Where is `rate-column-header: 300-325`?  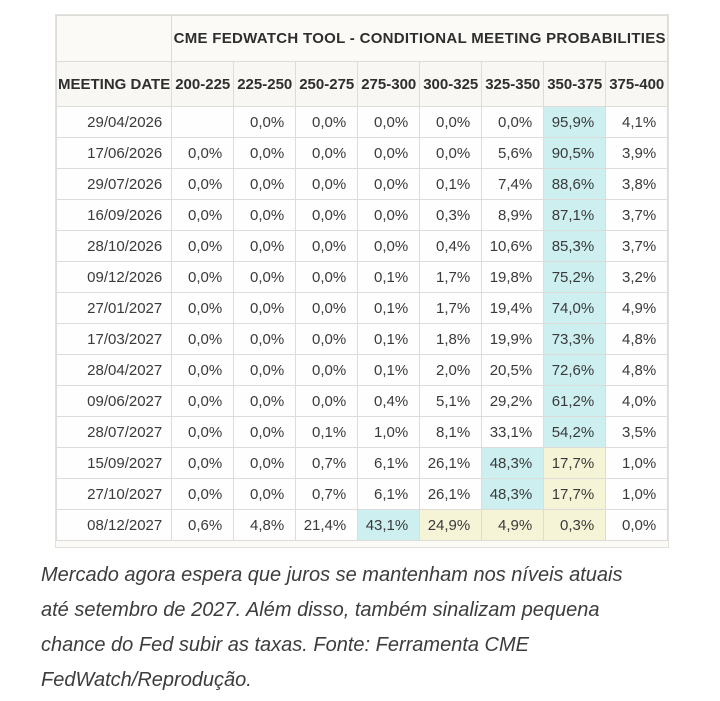
rate-column-header: 300-325 is located at coordinates (451, 84).